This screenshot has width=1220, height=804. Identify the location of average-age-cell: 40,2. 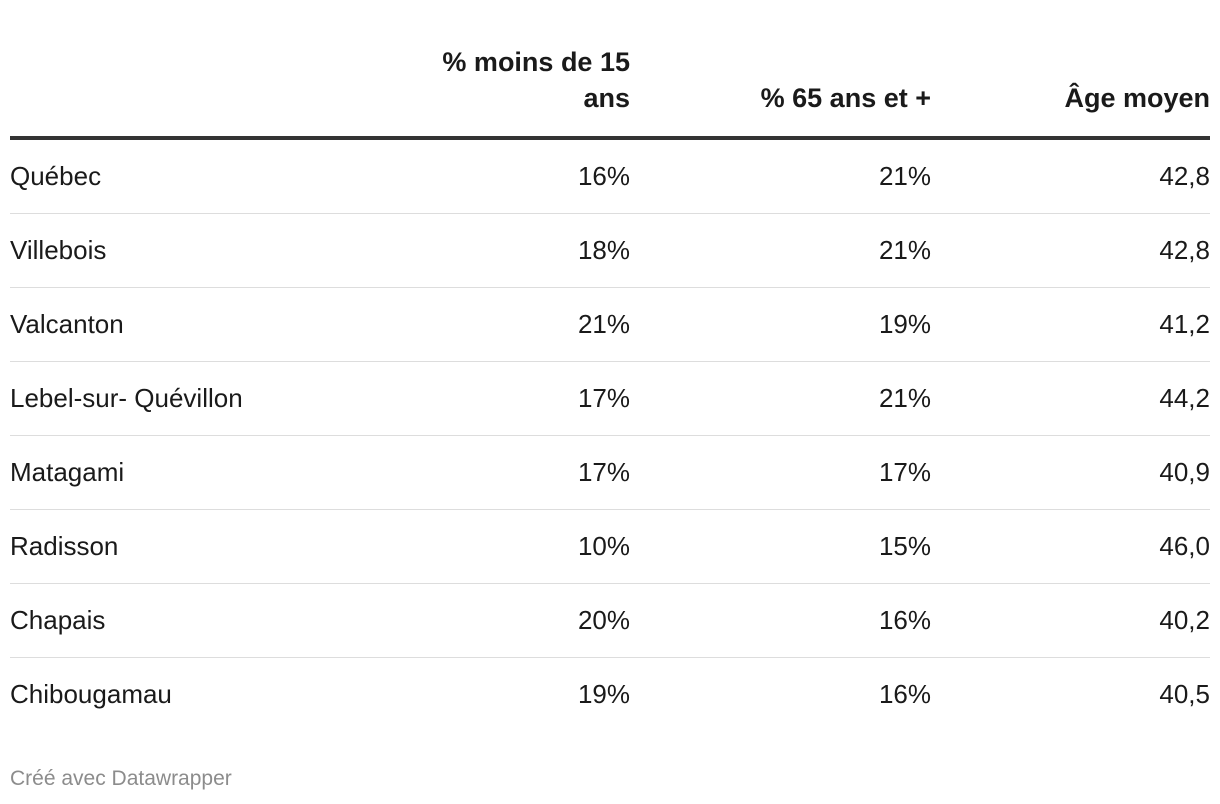
(1070, 620).